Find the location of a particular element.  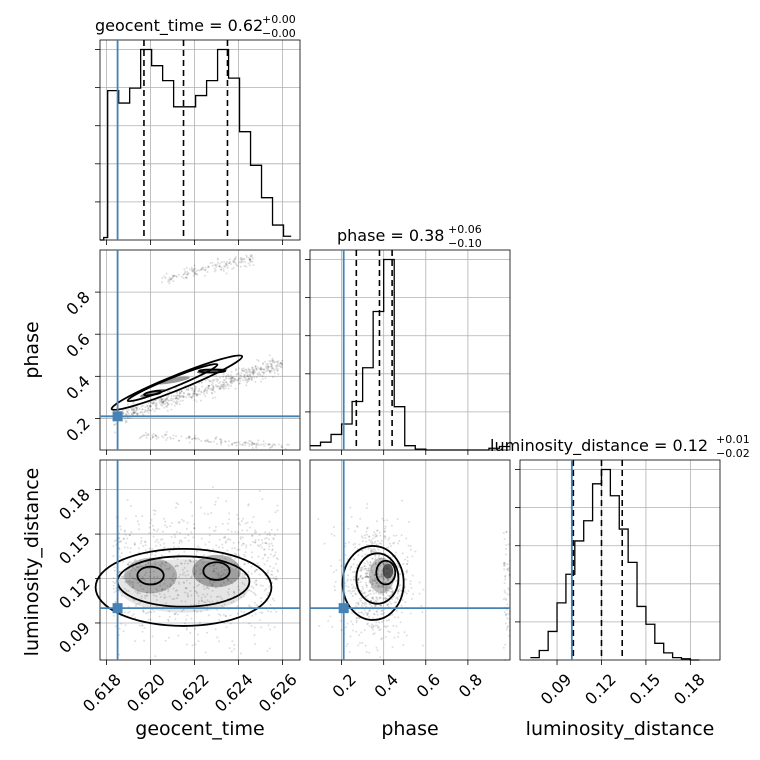

density-contour is located at coordinates (212, 371).